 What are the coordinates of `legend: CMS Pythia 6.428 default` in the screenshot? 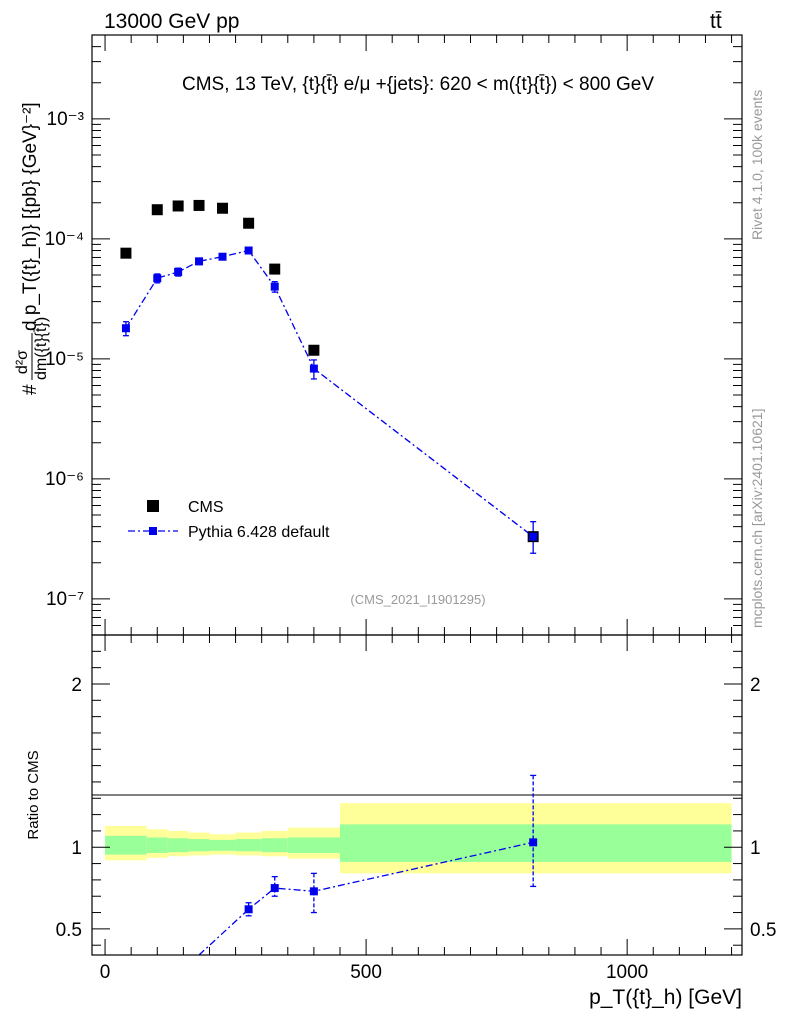 It's located at (229, 520).